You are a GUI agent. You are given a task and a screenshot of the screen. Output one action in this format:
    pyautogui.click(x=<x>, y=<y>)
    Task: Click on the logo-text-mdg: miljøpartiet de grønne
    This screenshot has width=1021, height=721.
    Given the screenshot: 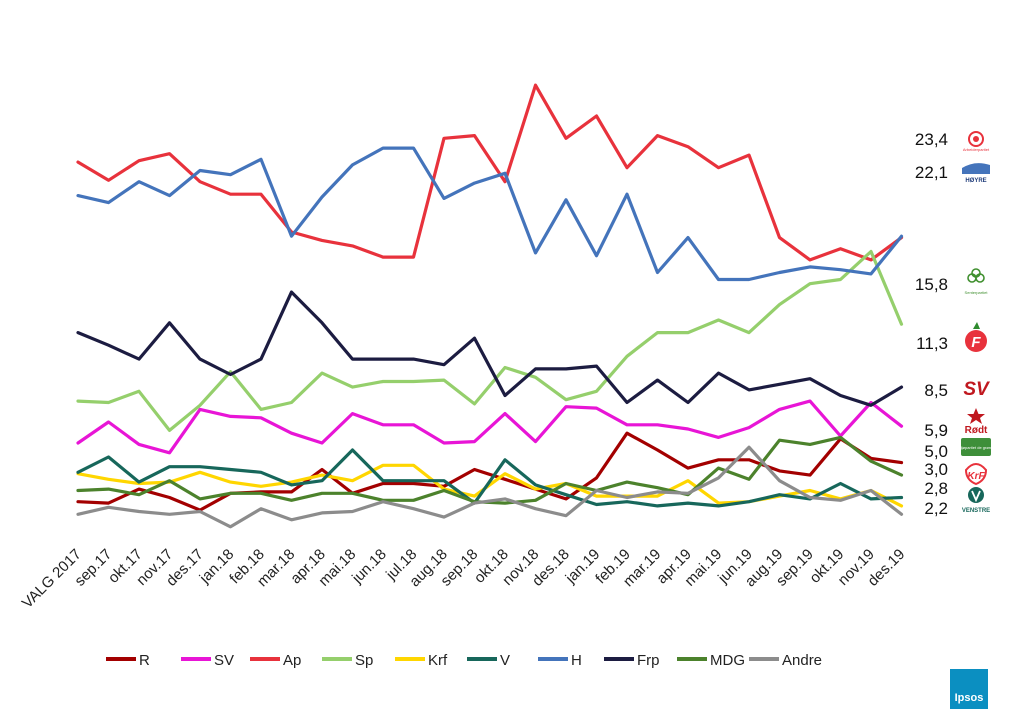 What is the action you would take?
    pyautogui.click(x=977, y=447)
    